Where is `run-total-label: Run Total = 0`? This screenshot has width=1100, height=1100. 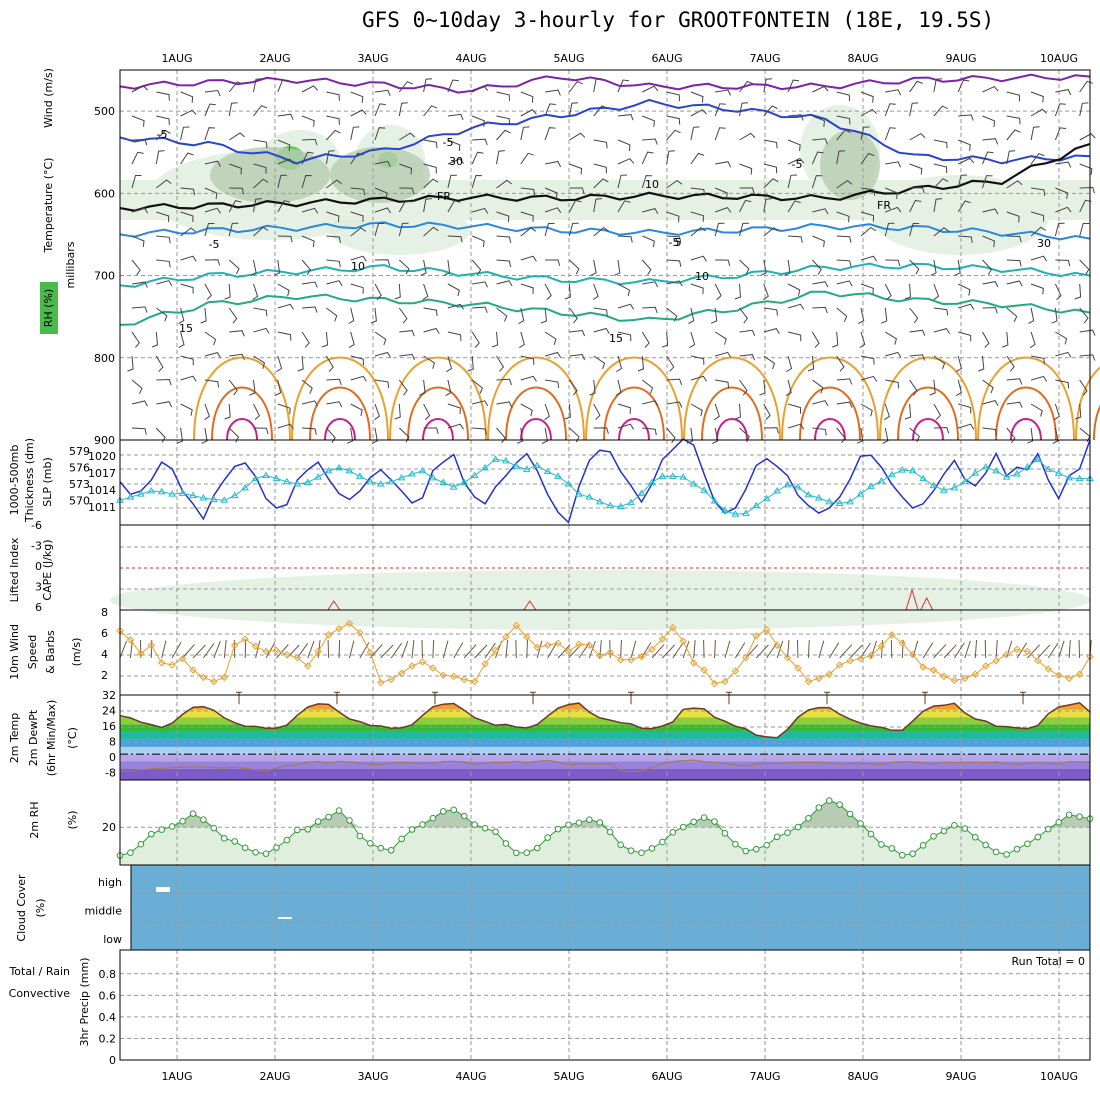 run-total-label: Run Total = 0 is located at coordinates (1049, 961).